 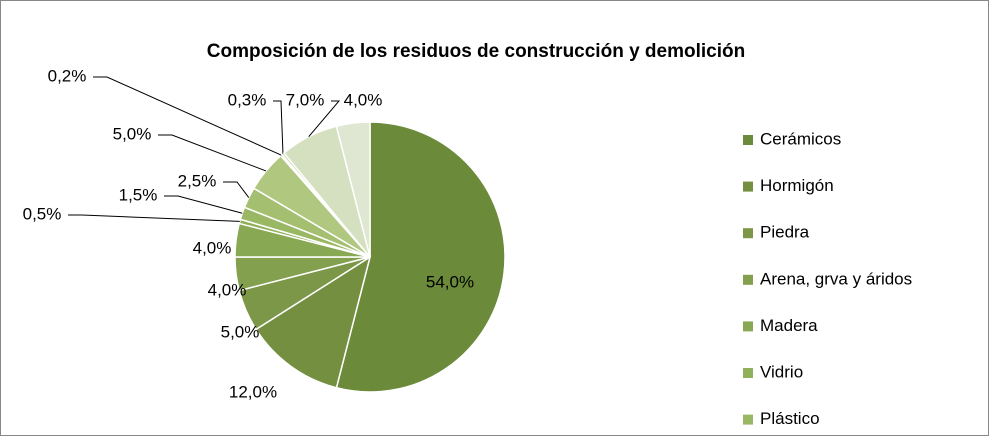 What do you see at coordinates (42, 213) in the screenshot?
I see `data-label: 0,5%` at bounding box center [42, 213].